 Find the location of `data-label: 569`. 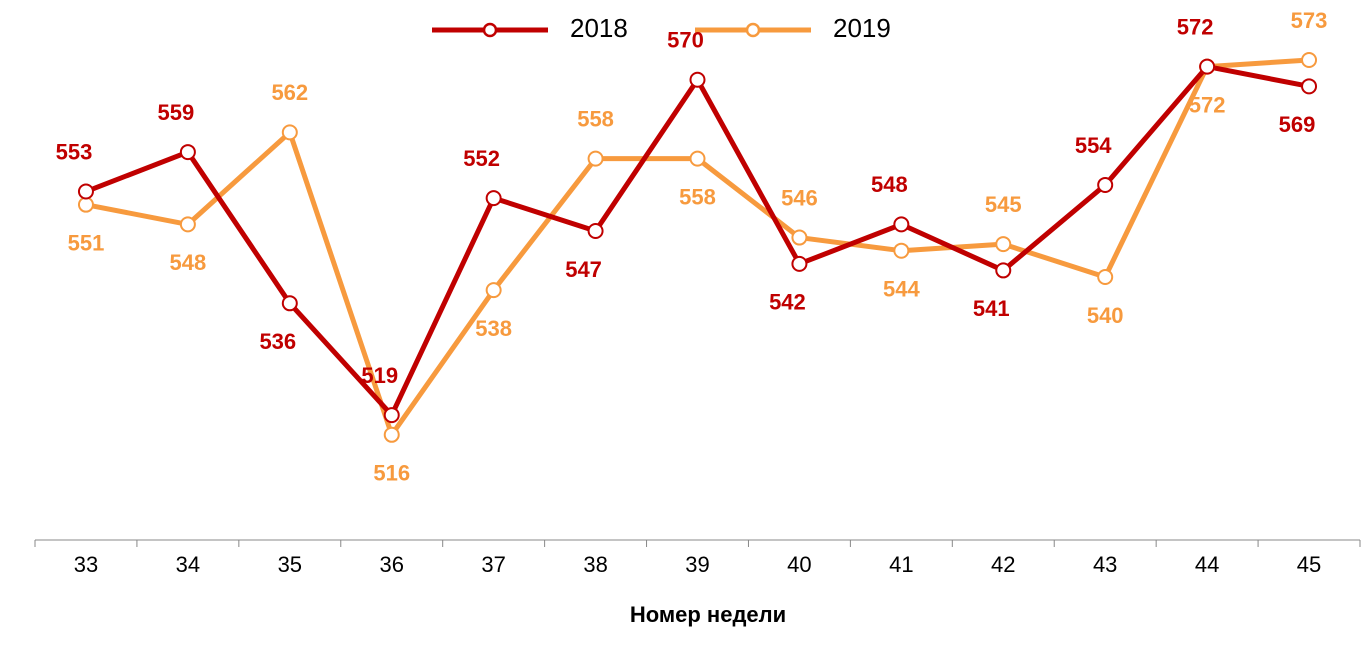

data-label: 569 is located at coordinates (1297, 124).